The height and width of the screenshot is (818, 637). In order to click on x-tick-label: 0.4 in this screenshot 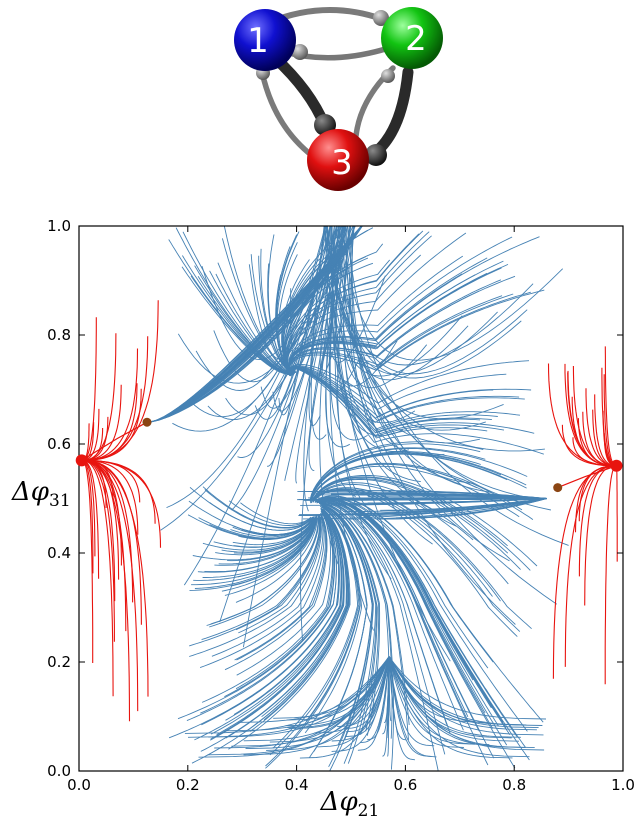, I will do `click(297, 785)`.